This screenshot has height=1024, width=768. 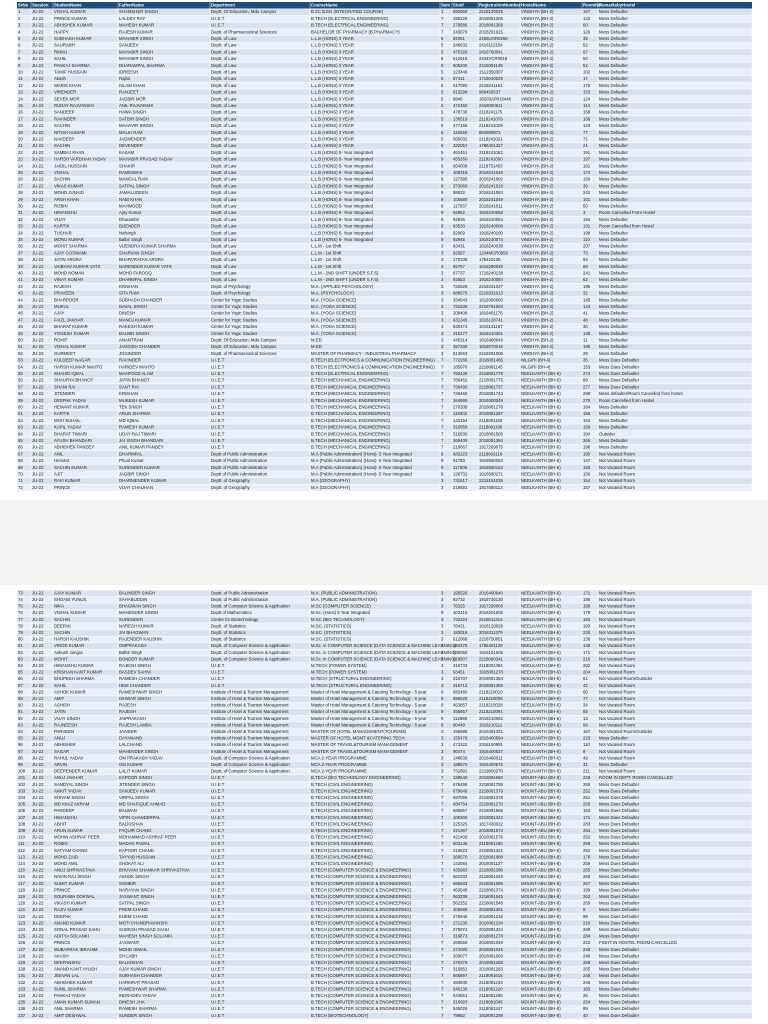 I want to click on table-cell: 545028, so click(x=460, y=1008).